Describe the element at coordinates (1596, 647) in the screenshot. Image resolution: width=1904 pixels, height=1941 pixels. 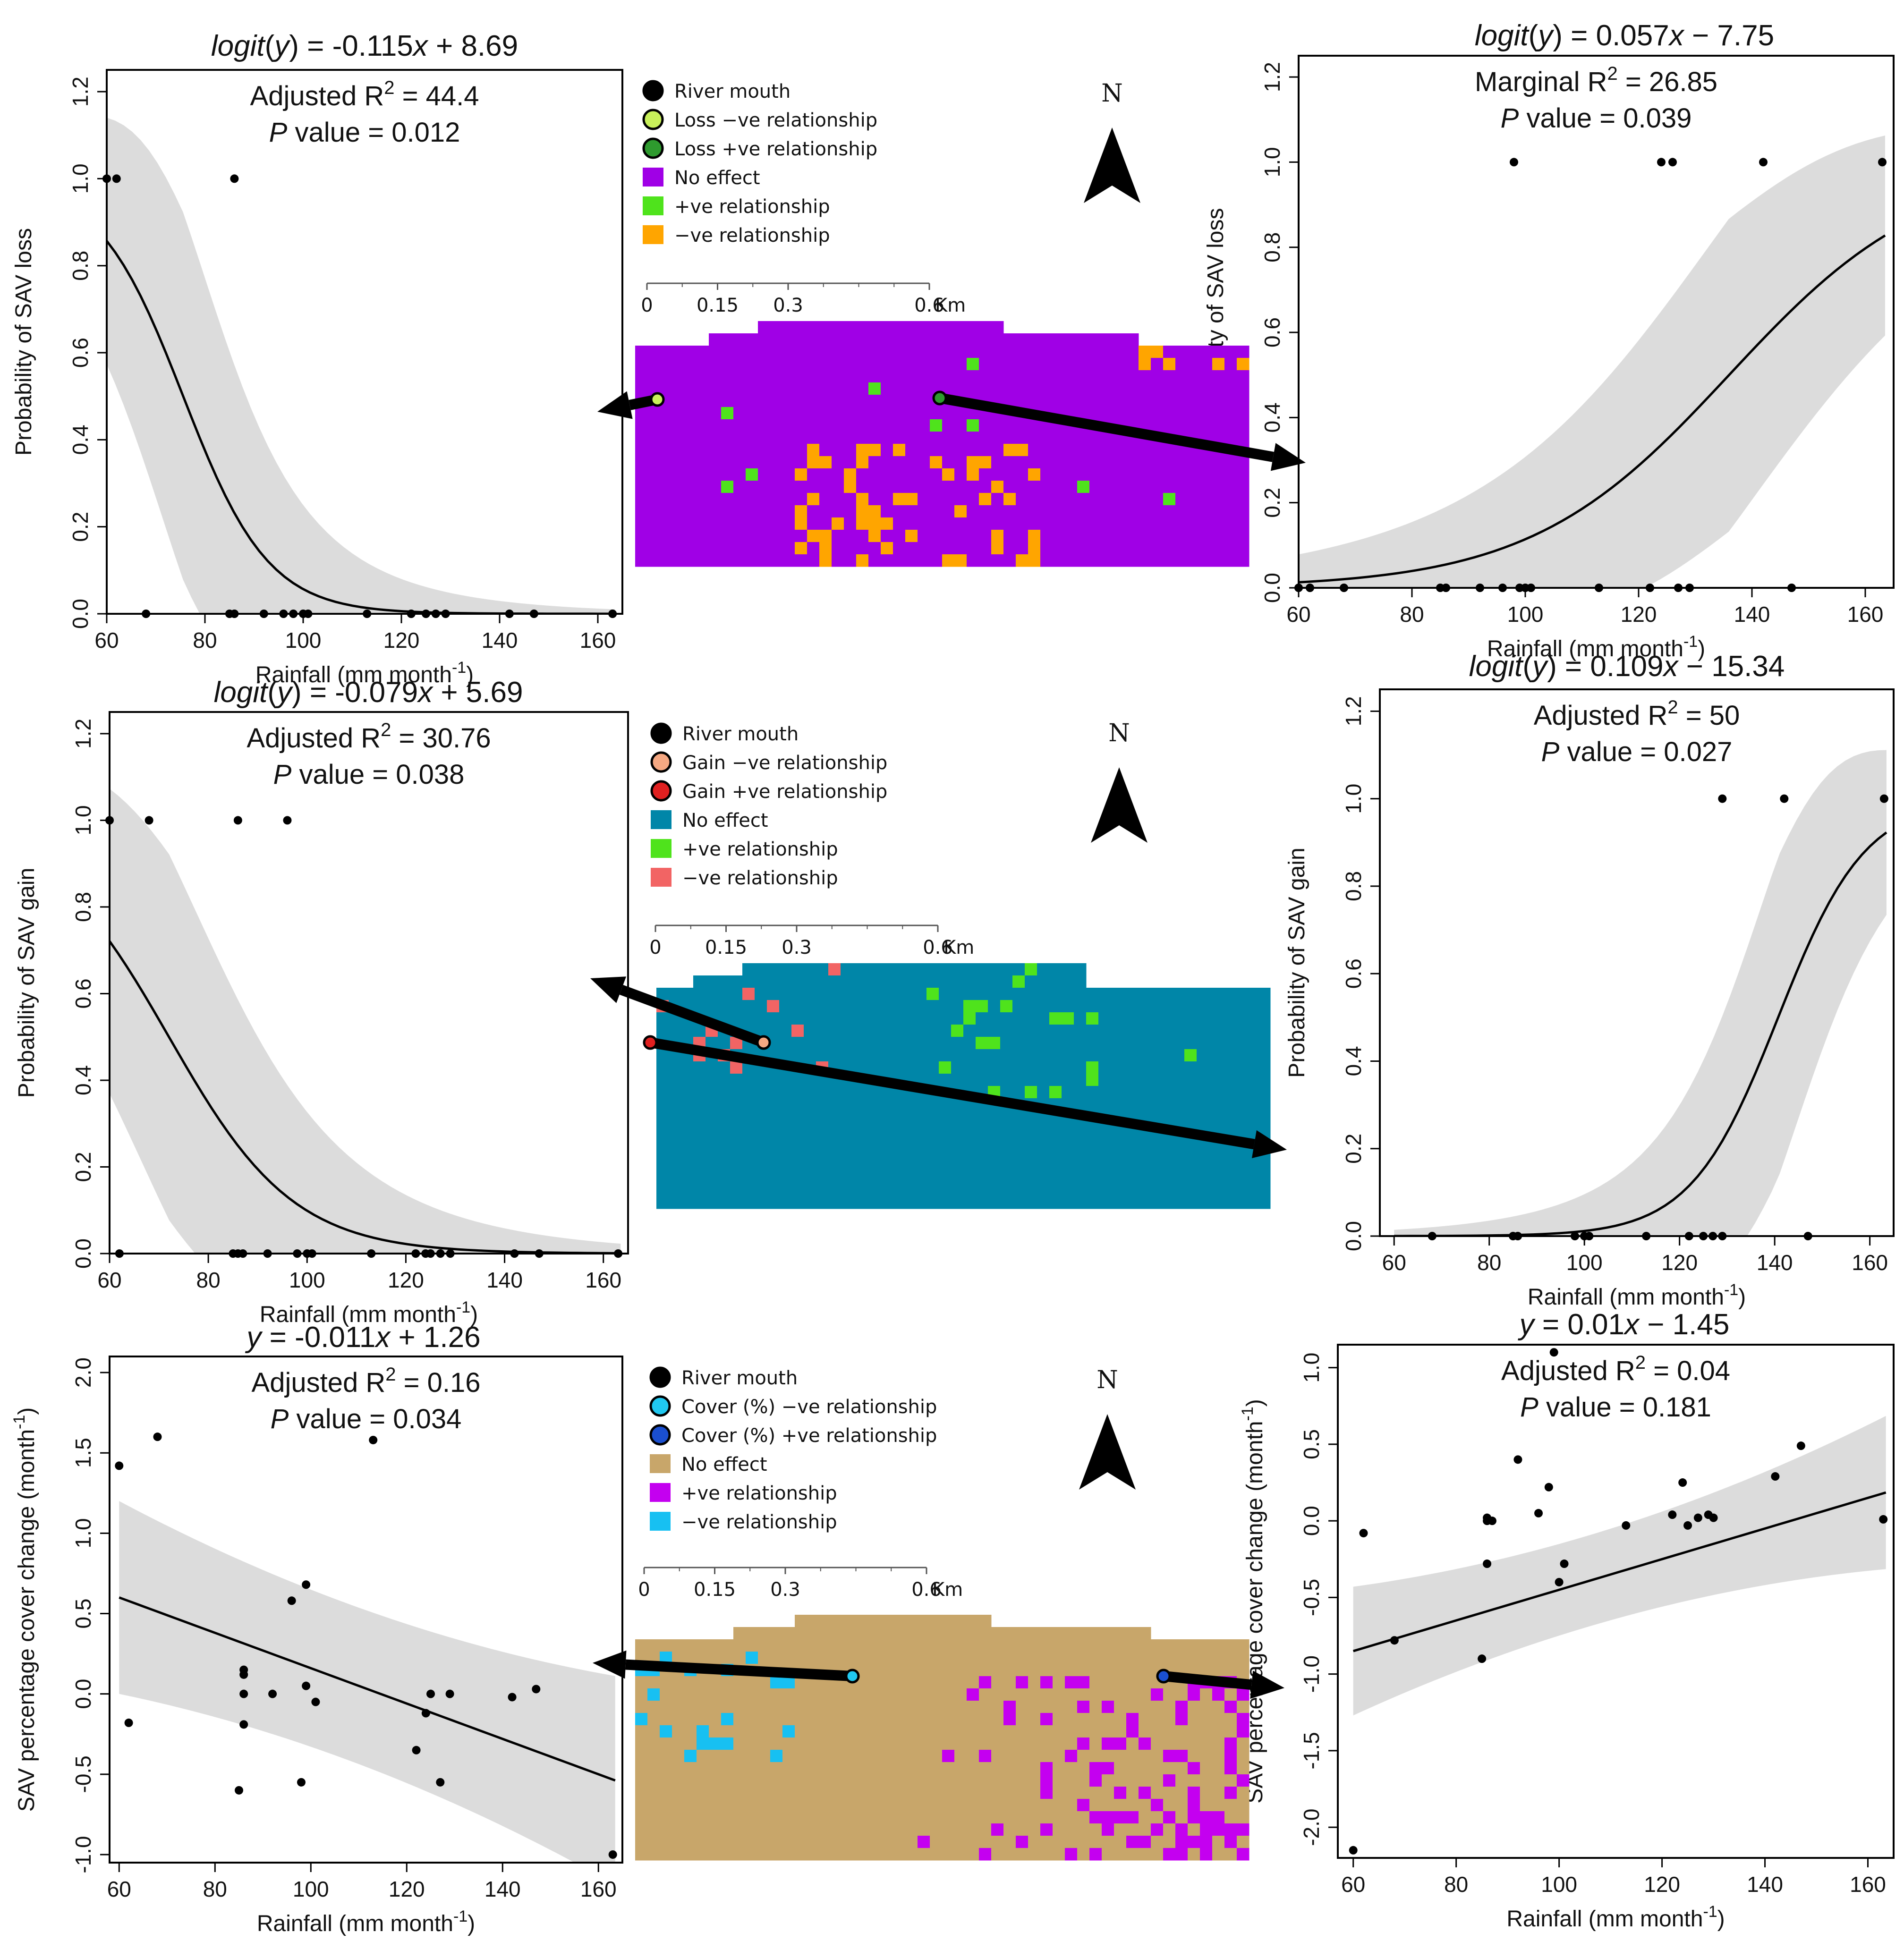
I see `p2-x-axis-label: Rainfall (mm month-1)` at that location.